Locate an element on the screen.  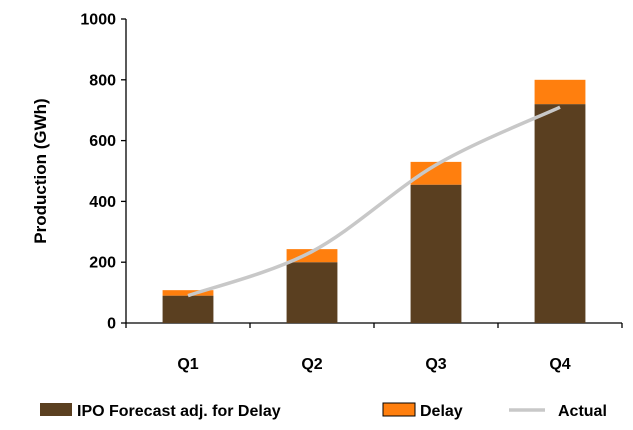
bar-delay-q1 is located at coordinates (188, 293).